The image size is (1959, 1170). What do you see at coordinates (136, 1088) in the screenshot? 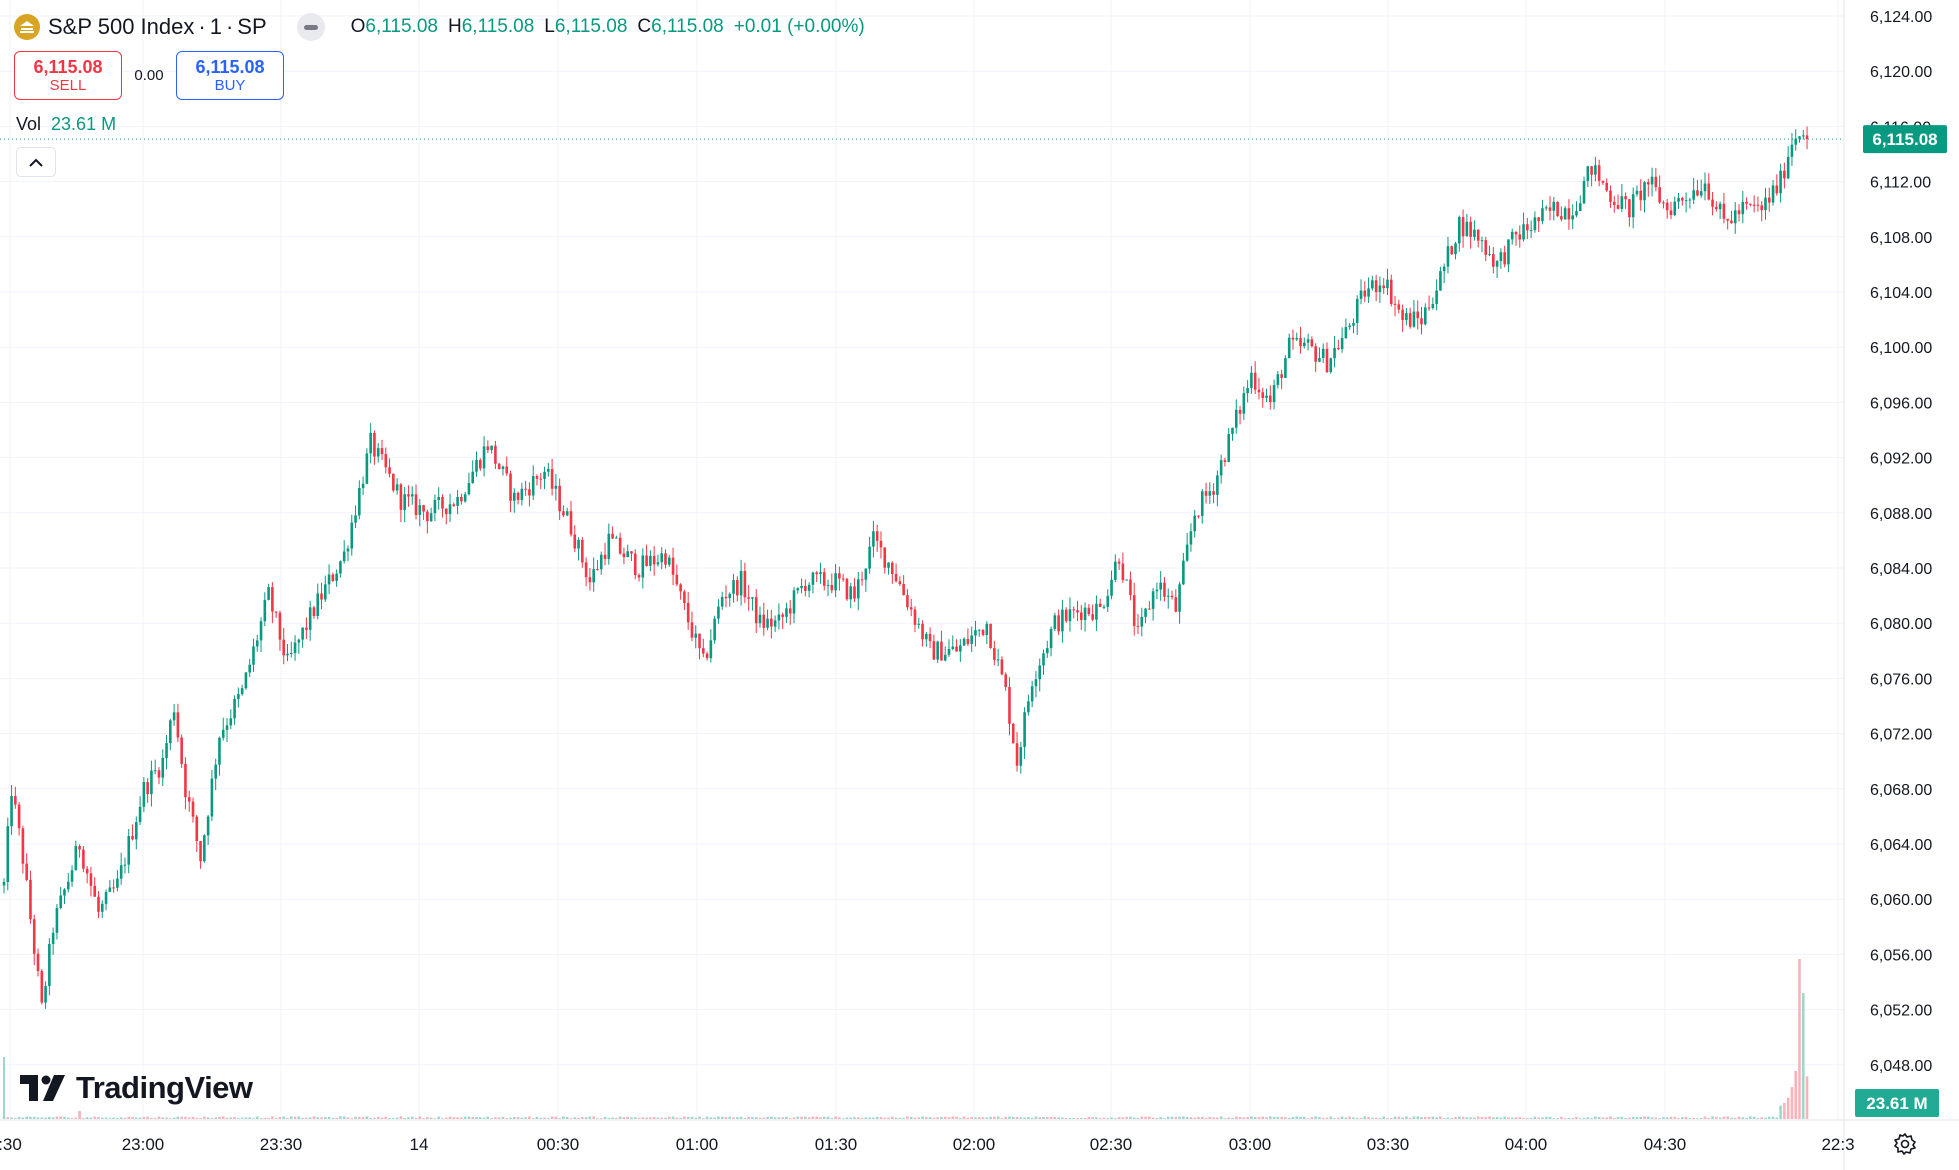
I see `tradingview-watermark: TradingView` at bounding box center [136, 1088].